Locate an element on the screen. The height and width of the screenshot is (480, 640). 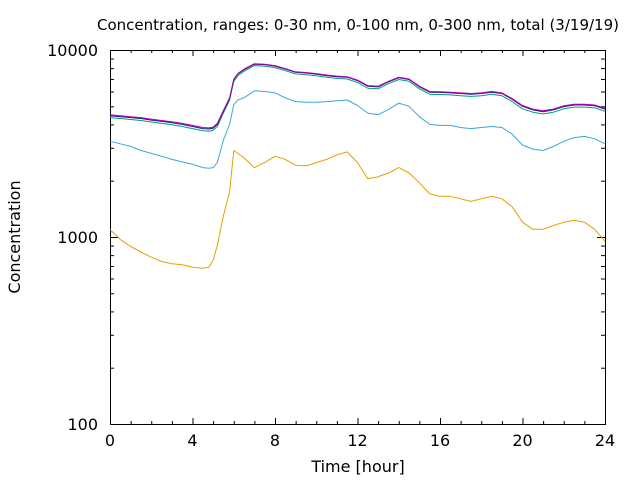
x-tick-label: 0 is located at coordinates (110, 440).